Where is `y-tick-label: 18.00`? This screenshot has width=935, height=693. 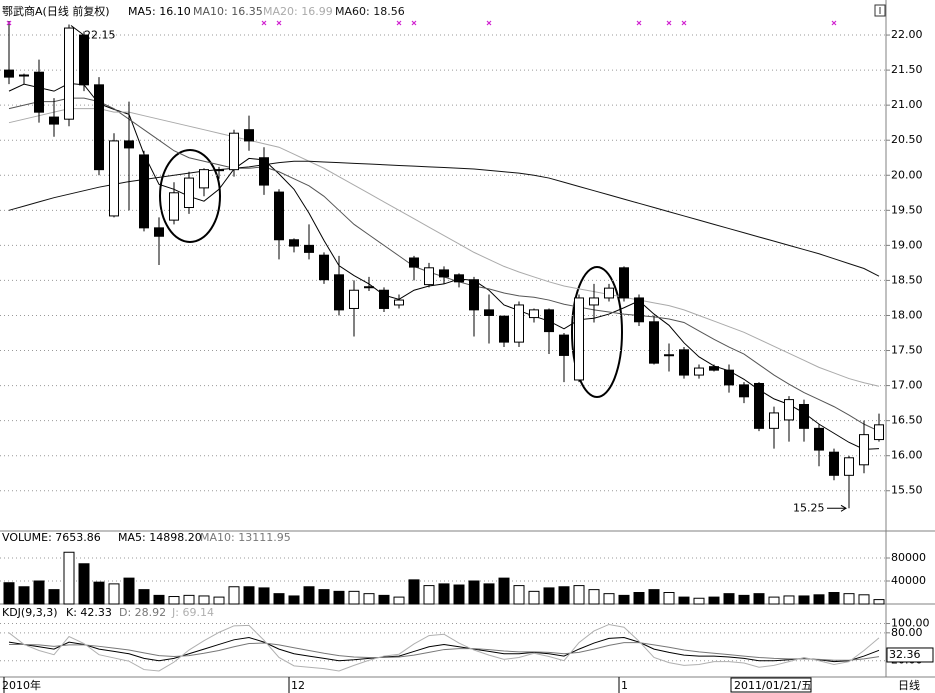
y-tick-label: 18.00 is located at coordinates (907, 314).